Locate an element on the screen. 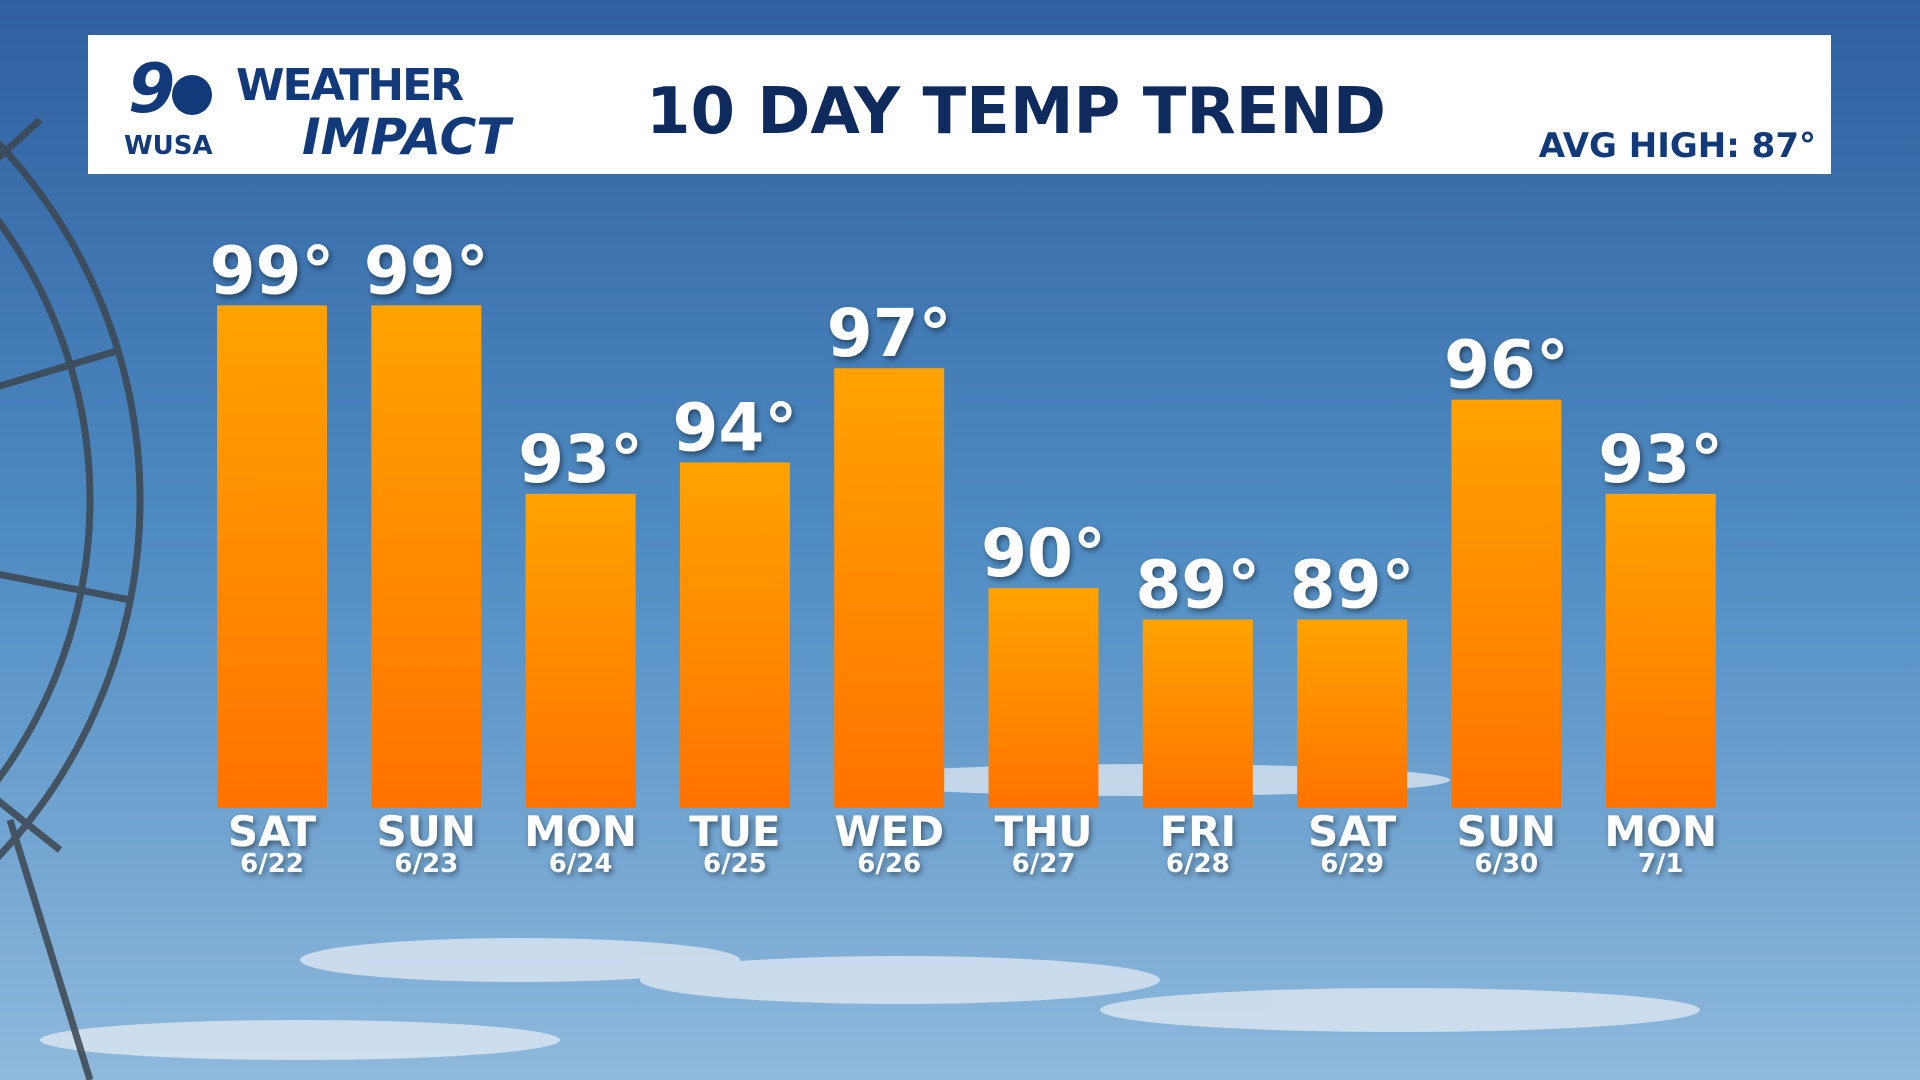 The width and height of the screenshot is (1920, 1080). annotation: AVG HIGH: 87° is located at coordinates (1677, 146).